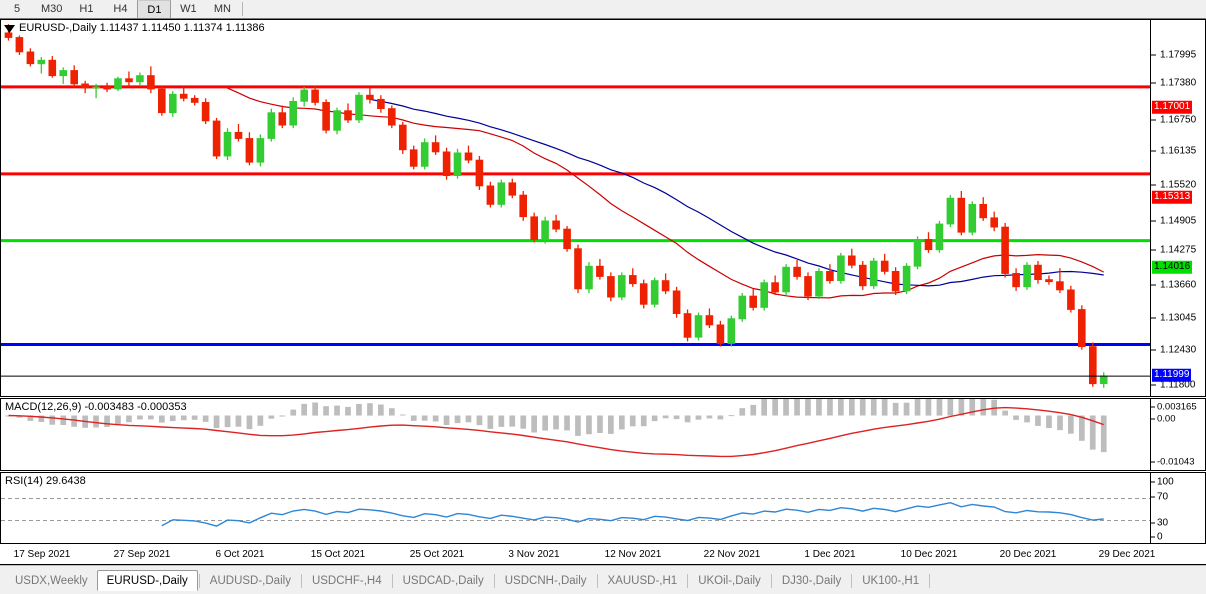 The image size is (1206, 594). I want to click on chart-tab-usdcad-daily: USDCAD-,Daily, so click(443, 580).